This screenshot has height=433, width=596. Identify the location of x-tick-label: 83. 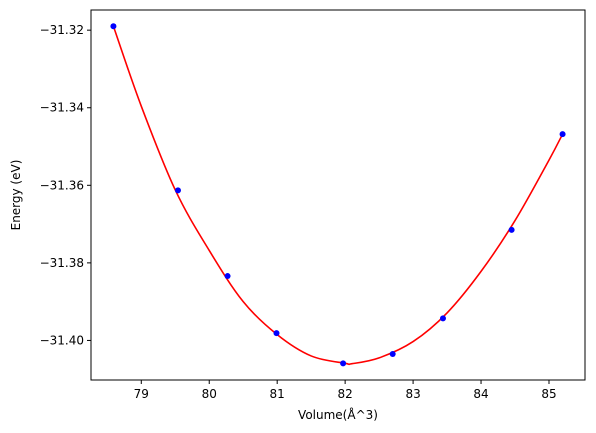
(412, 394).